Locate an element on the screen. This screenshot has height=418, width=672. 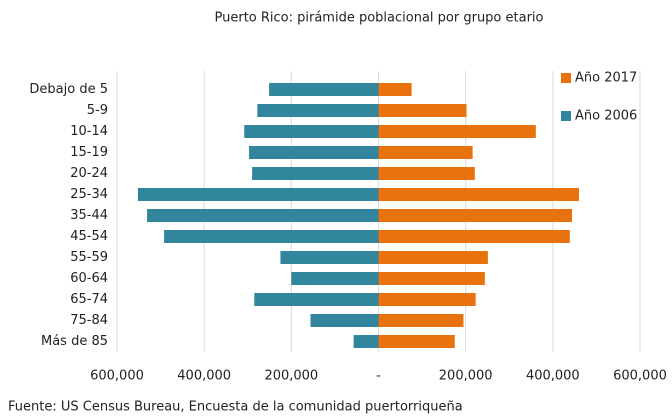
y-tick-label: Más de 85 is located at coordinates (74, 341).